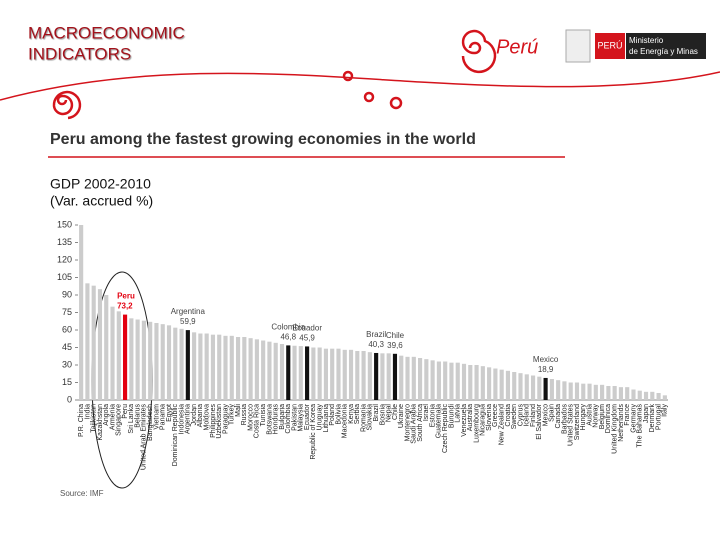 This screenshot has height=540, width=720. Describe the element at coordinates (67, 347) in the screenshot. I see `y-tick-label: 45` at that location.